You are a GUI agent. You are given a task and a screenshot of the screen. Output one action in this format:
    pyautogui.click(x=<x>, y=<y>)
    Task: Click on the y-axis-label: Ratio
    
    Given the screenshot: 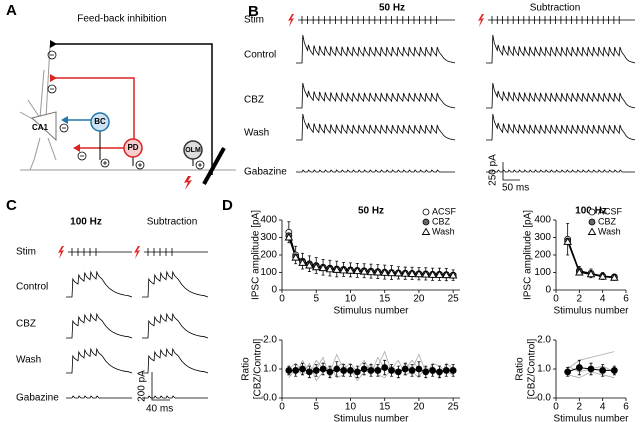 What is the action you would take?
    pyautogui.click(x=246, y=369)
    